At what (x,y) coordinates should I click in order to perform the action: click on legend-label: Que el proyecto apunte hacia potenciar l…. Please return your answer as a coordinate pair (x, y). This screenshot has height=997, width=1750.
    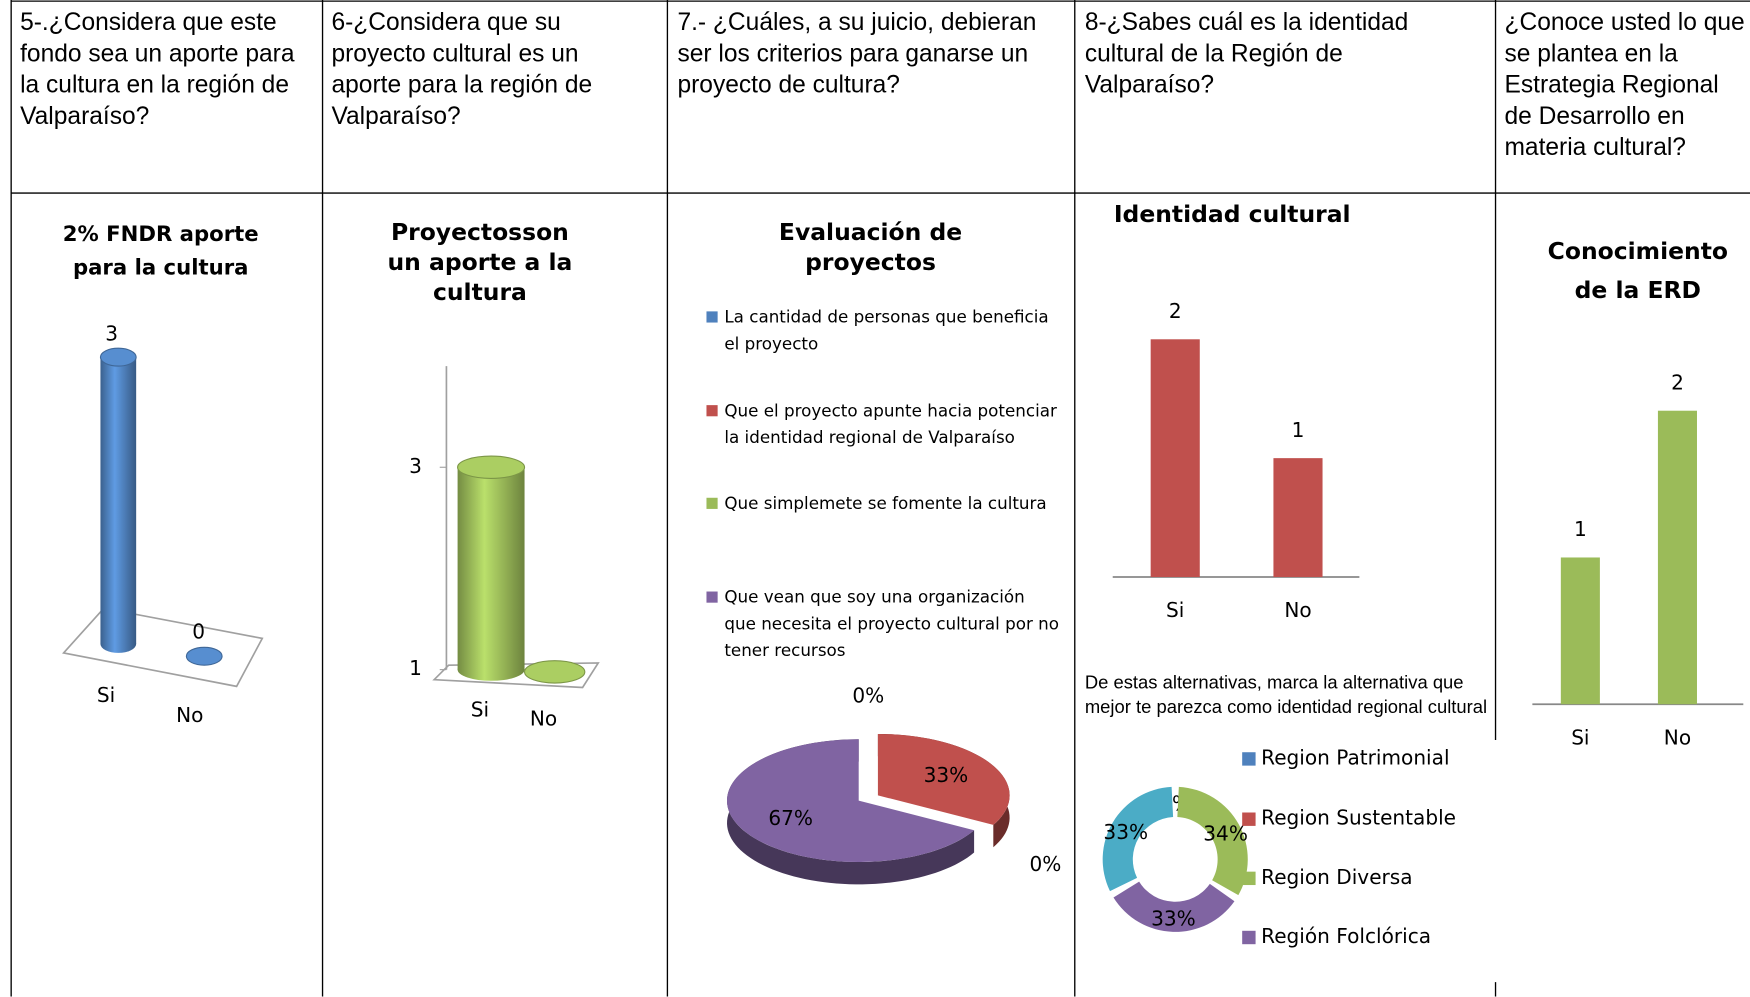
    Looking at the image, I should click on (890, 424).